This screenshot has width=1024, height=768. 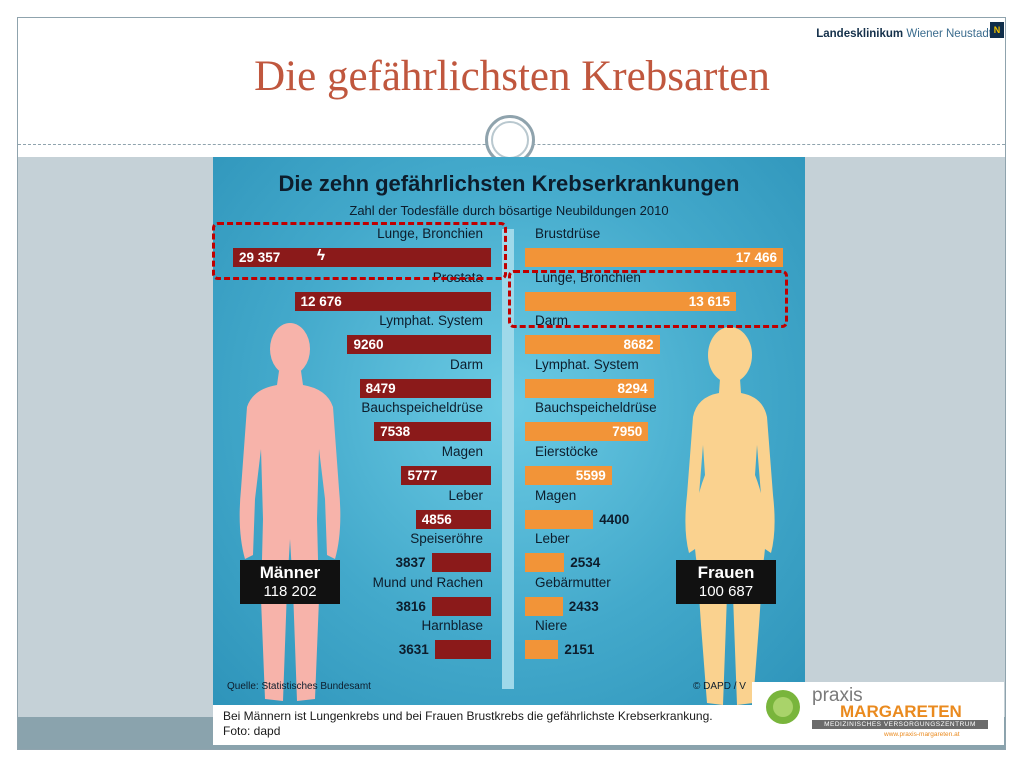 I want to click on male-bar-harnblase, so click(x=462, y=650).